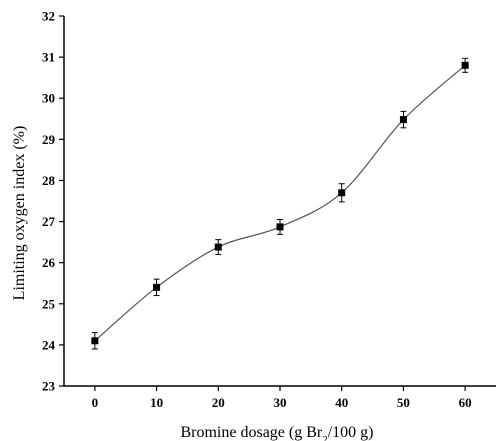  I want to click on x-tick-label: 50, so click(403, 402).